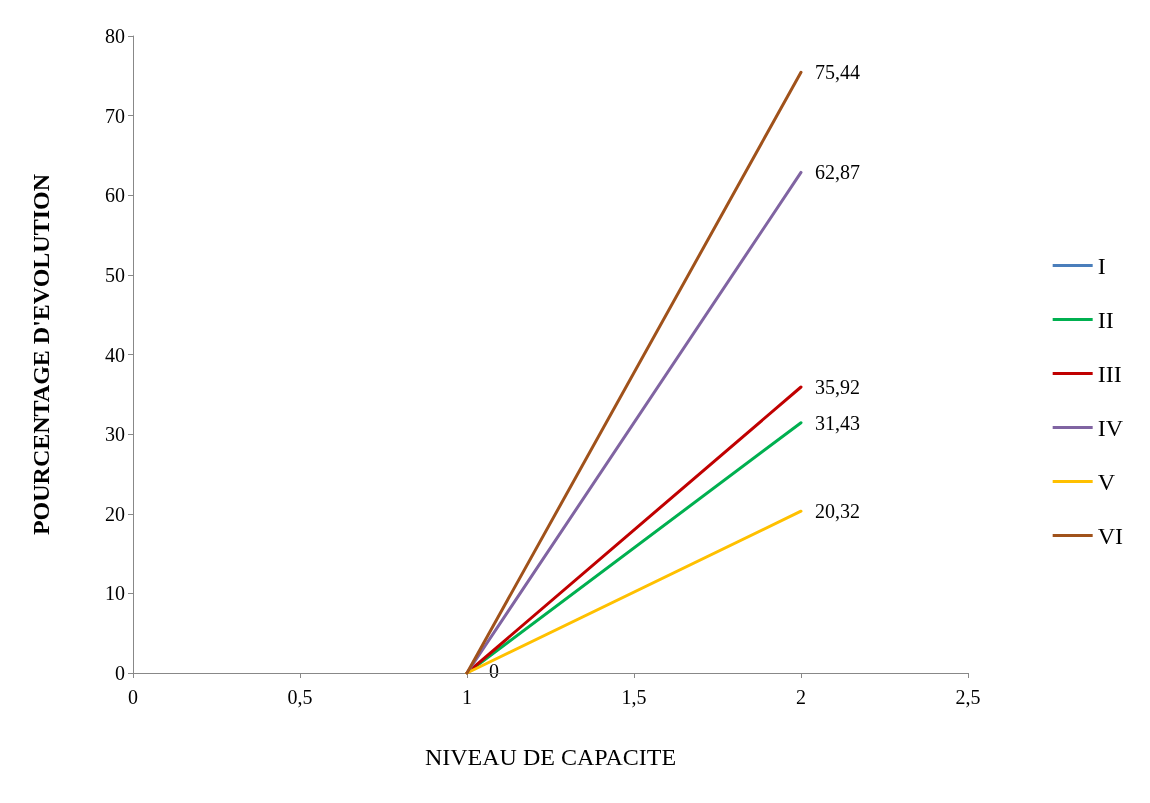 The image size is (1150, 803). I want to click on x-tick-label: 2,5, so click(968, 697).